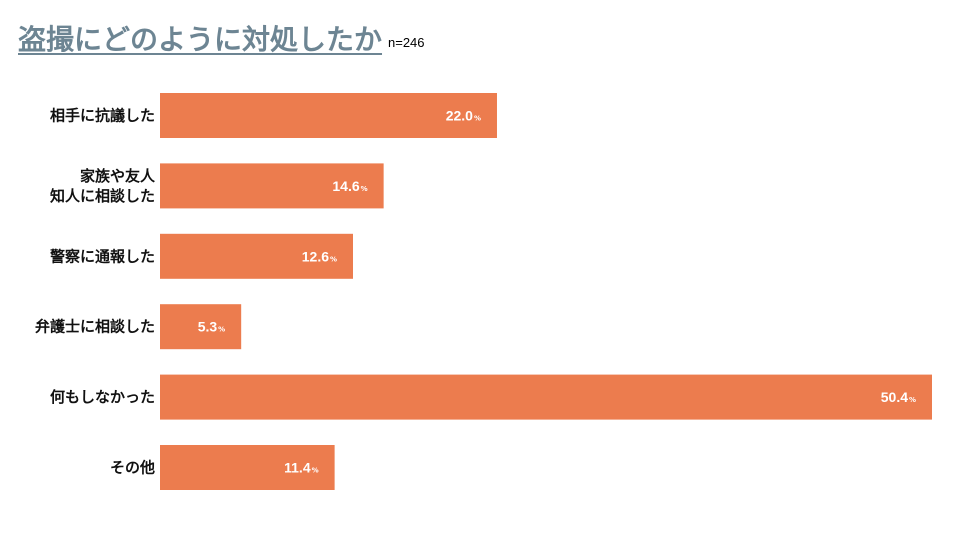 The image size is (960, 540). Describe the element at coordinates (221, 330) in the screenshot. I see `data-label-unit-3: %` at that location.